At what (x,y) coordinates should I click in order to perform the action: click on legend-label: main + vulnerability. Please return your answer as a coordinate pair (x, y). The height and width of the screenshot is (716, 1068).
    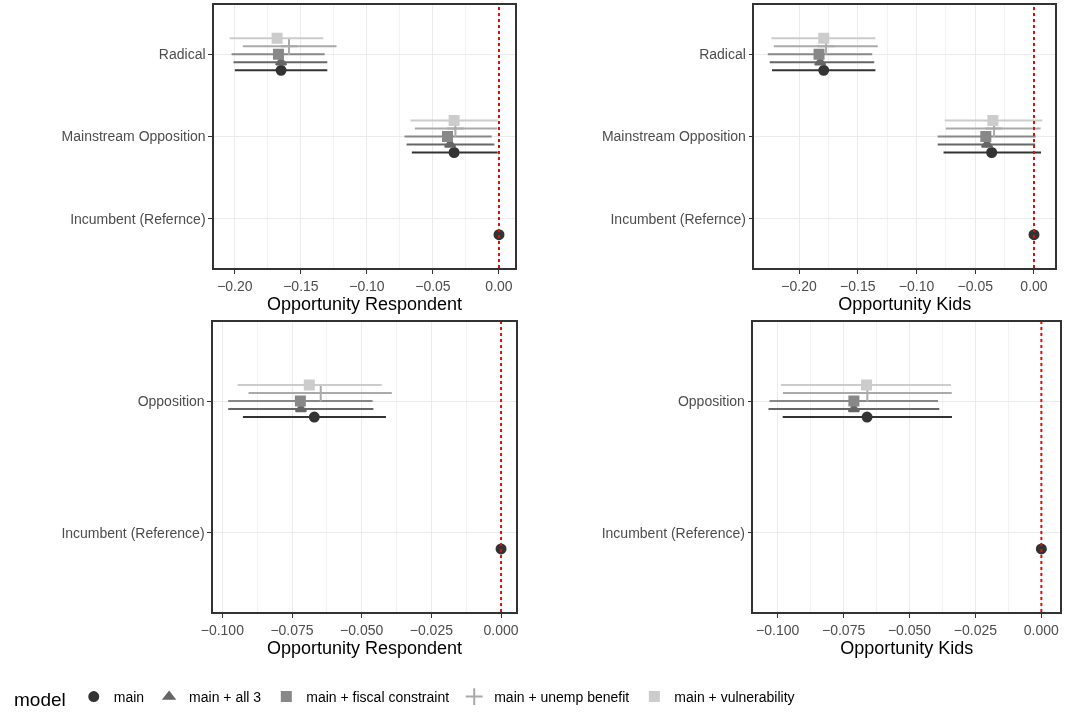
    Looking at the image, I should click on (734, 697).